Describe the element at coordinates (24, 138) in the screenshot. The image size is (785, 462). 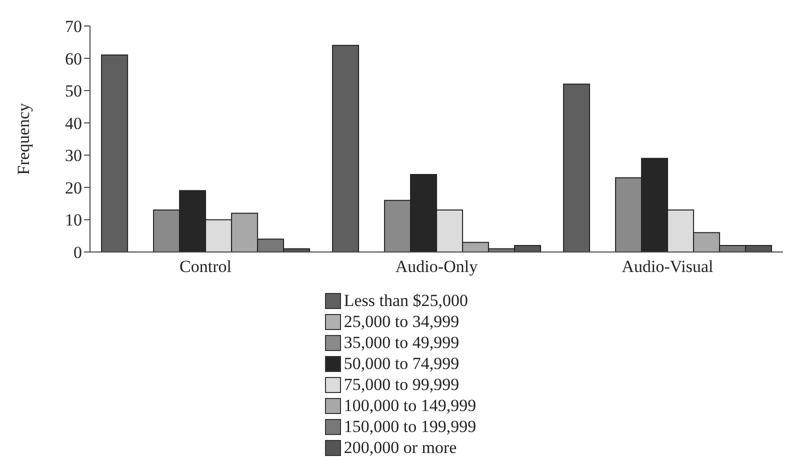
I see `y-axis-title: Frequency` at that location.